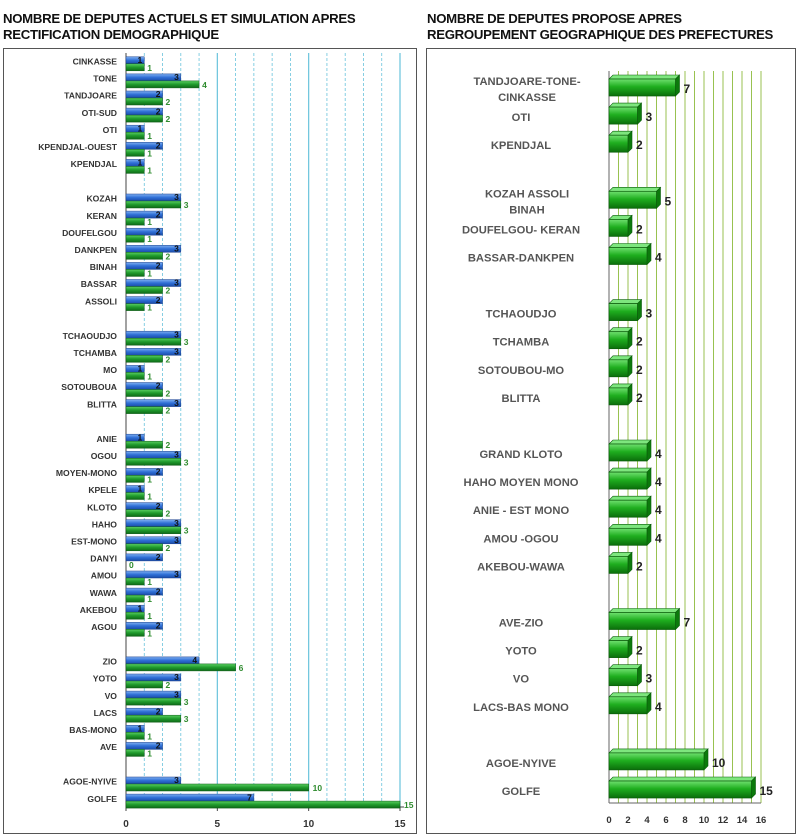 This screenshot has width=798, height=838. I want to click on category-label: BAS-MONO, so click(93, 730).